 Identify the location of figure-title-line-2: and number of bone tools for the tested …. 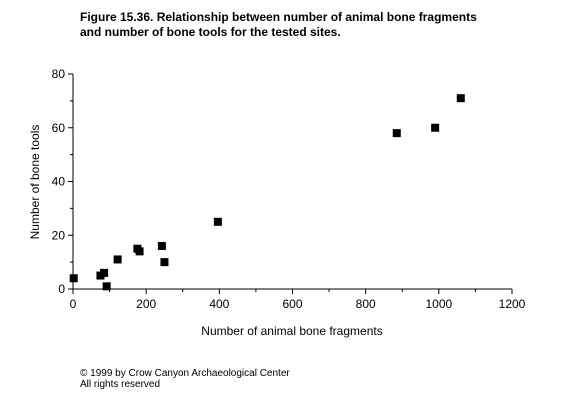
(210, 32).